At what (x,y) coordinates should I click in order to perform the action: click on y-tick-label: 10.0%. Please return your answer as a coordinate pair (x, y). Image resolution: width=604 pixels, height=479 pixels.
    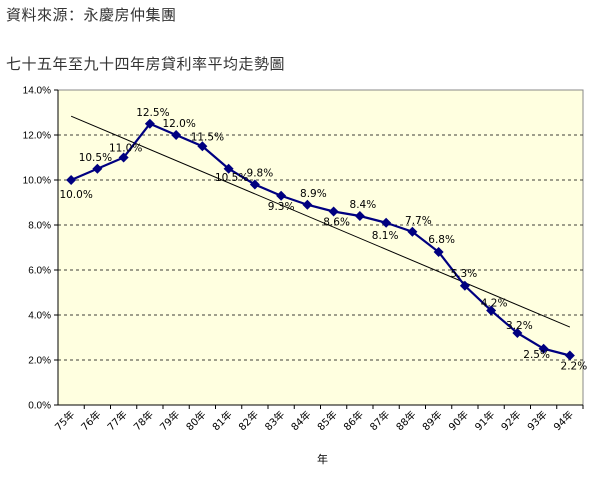
    Looking at the image, I should click on (37, 181).